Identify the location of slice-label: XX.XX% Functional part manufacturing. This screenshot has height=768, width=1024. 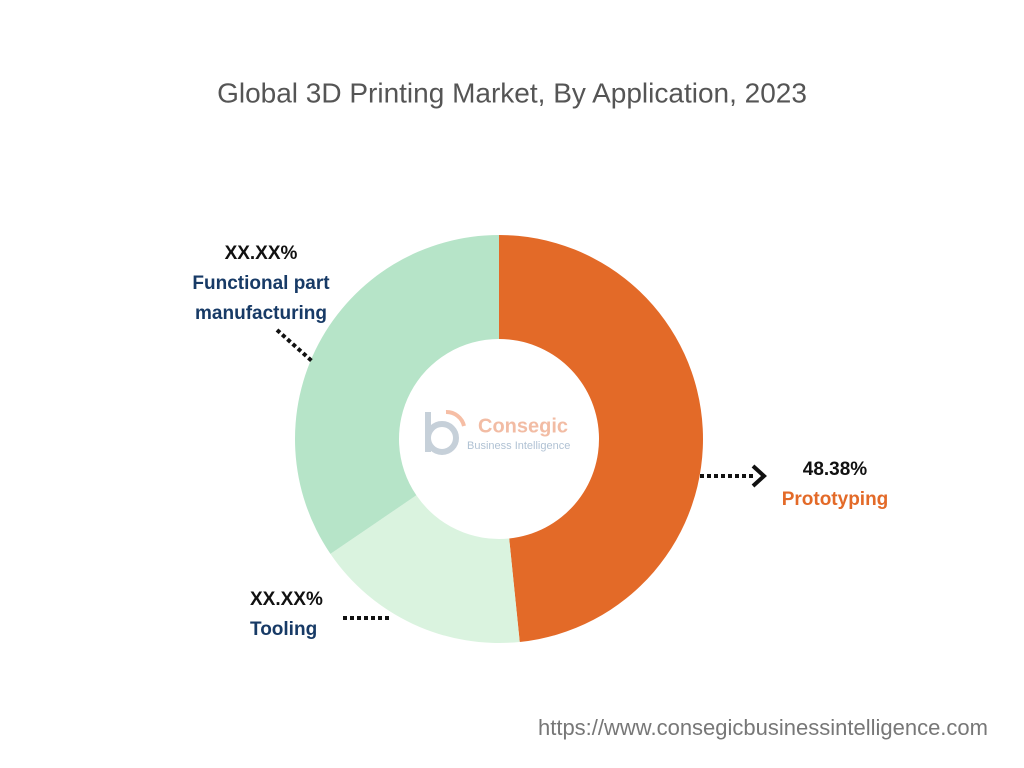
(261, 284).